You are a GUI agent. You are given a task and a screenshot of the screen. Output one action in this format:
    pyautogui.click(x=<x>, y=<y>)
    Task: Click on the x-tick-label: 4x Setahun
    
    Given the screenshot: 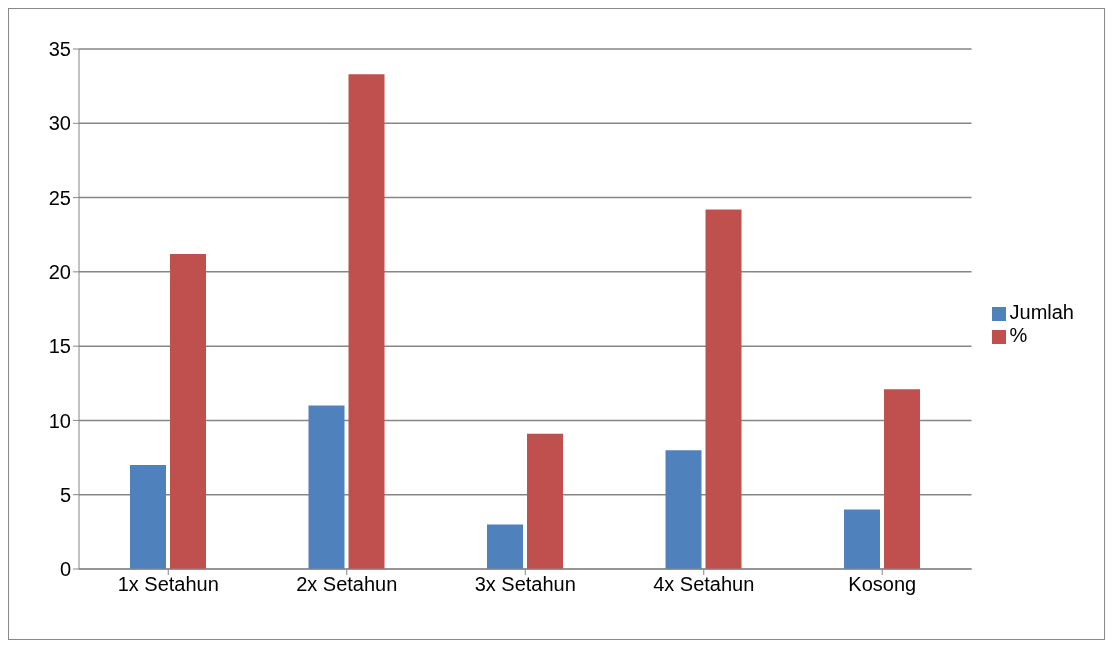 What is the action you would take?
    pyautogui.click(x=704, y=584)
    